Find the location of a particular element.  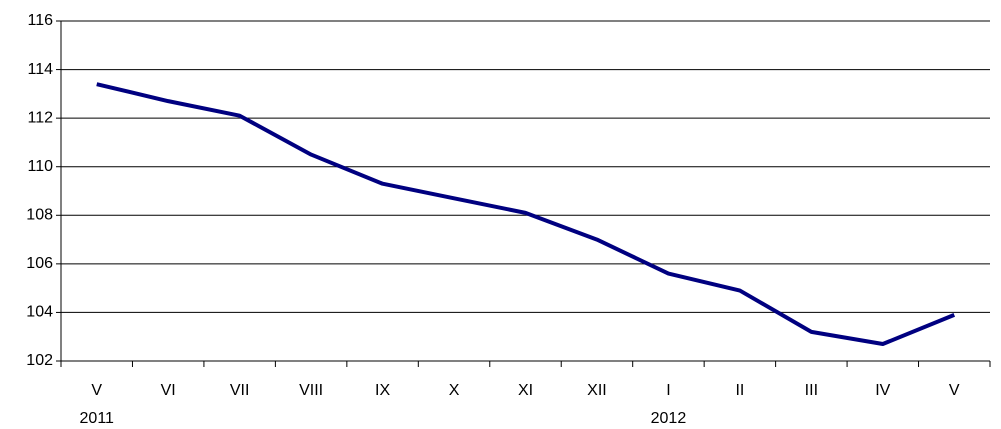

x-tick-label: IV is located at coordinates (882, 390).